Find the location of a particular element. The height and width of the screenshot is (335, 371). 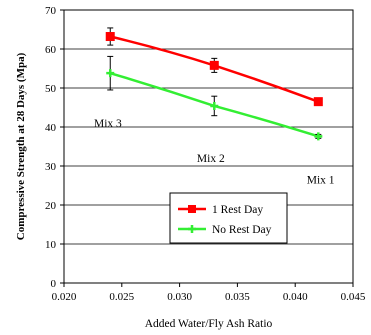

y-tick-label: 60 is located at coordinates (51, 50).